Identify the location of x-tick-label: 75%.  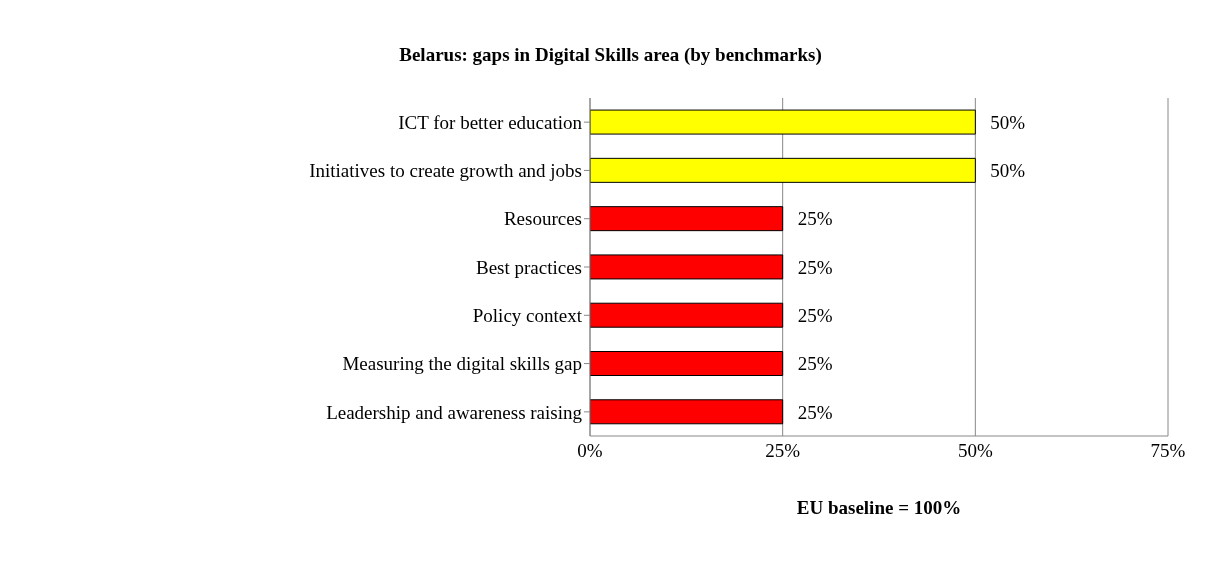
(1168, 451).